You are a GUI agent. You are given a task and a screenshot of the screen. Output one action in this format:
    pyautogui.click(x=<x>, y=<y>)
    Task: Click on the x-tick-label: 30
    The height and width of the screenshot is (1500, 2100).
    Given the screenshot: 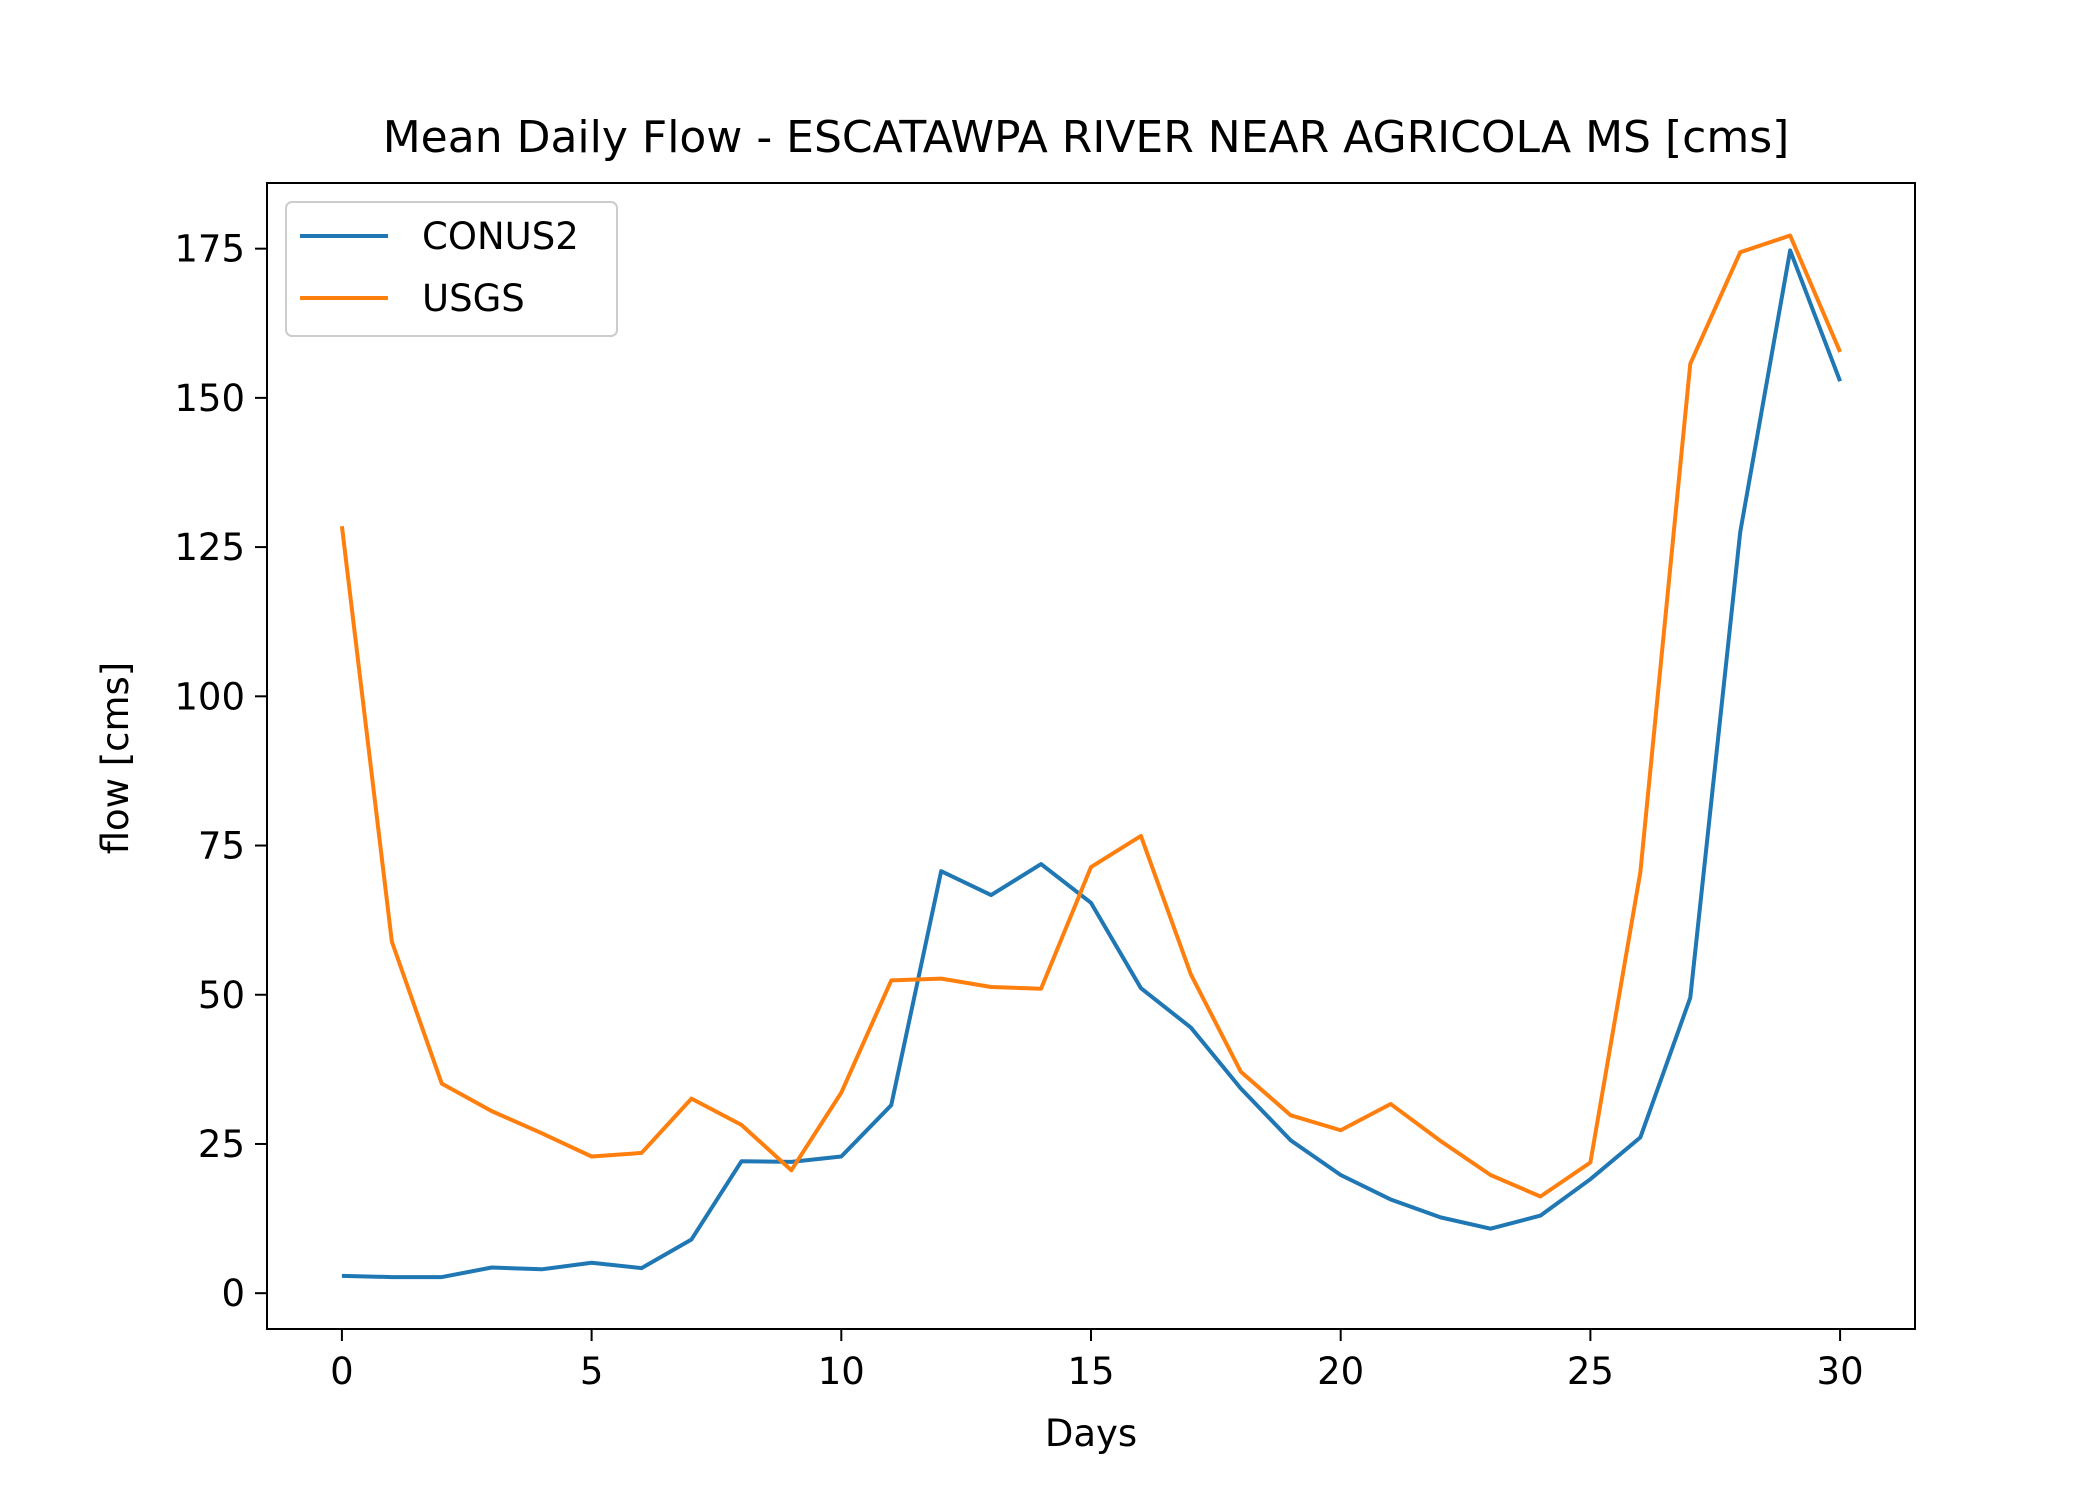 What is the action you would take?
    pyautogui.click(x=1840, y=1371)
    